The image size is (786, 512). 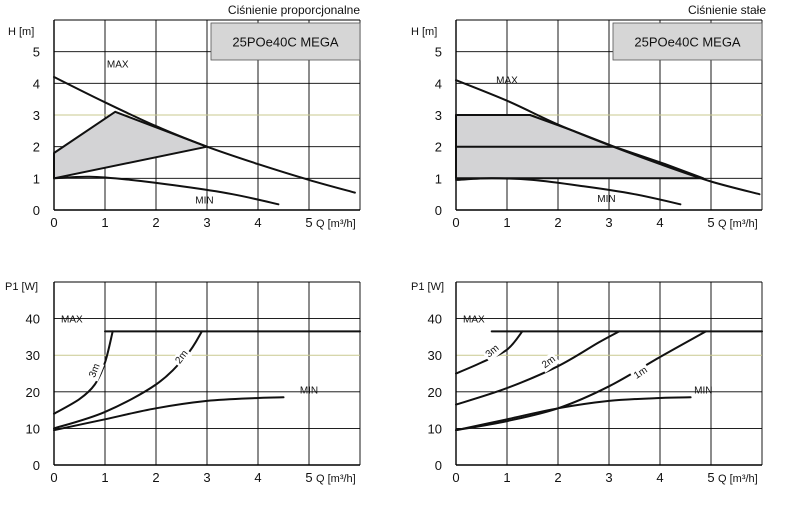 I want to click on series-line-1m, so click(x=581, y=381).